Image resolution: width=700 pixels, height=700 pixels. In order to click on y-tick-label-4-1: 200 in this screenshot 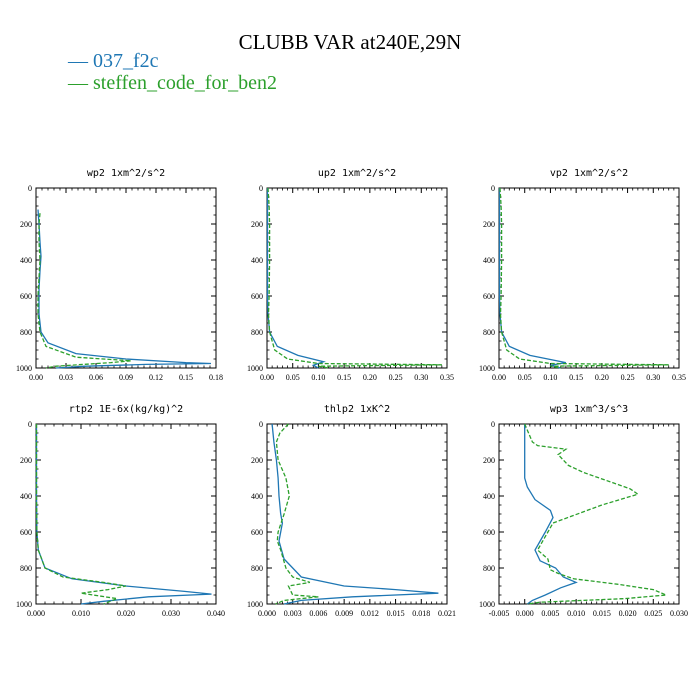, I will do `click(257, 460)`.